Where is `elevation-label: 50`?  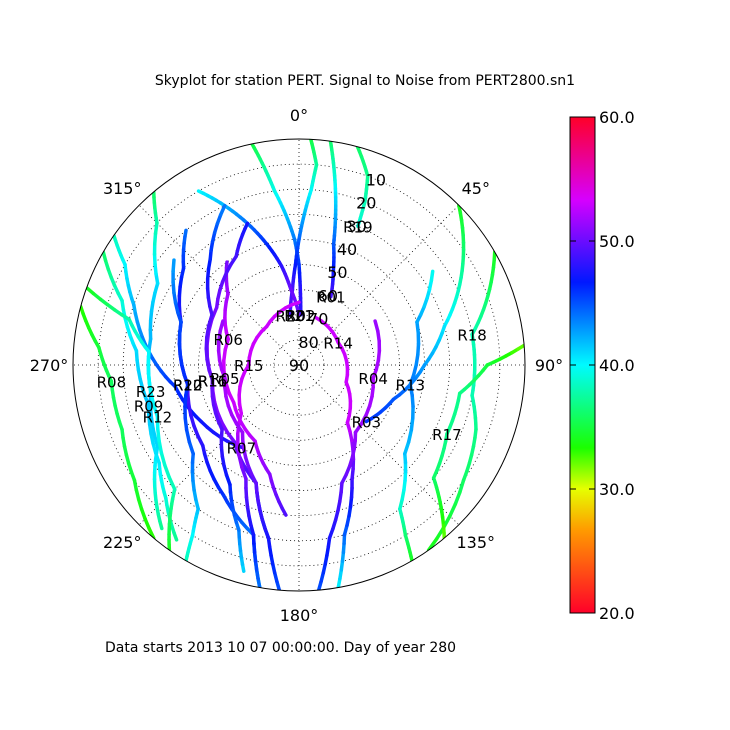
elevation-label: 50 is located at coordinates (337, 272).